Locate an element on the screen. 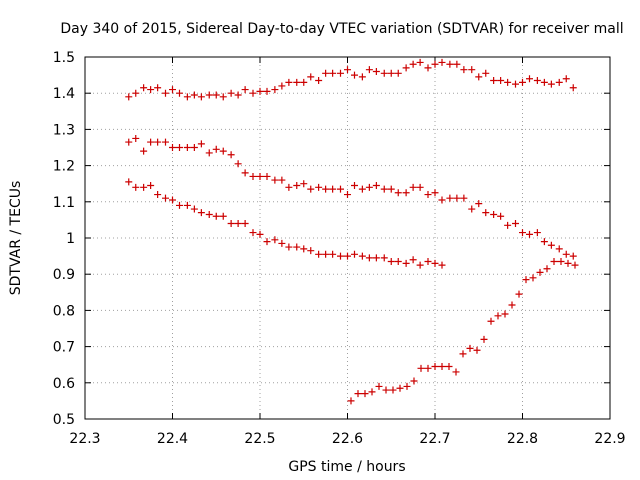 This screenshot has height=480, width=640. y-axis-label: SDTVAR / TECUs is located at coordinates (16, 238).